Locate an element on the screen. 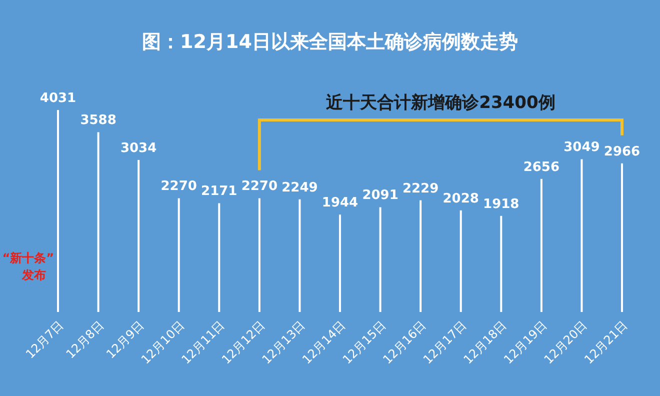 This screenshot has height=396, width=660. data-label: 3034 is located at coordinates (138, 148).